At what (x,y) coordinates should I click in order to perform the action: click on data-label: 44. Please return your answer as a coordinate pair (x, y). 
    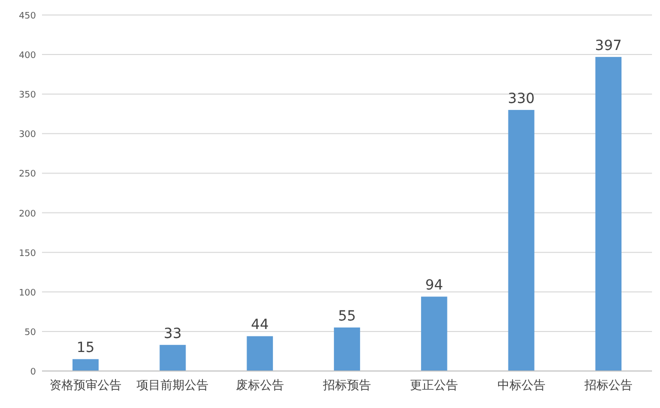
    Looking at the image, I should click on (259, 325).